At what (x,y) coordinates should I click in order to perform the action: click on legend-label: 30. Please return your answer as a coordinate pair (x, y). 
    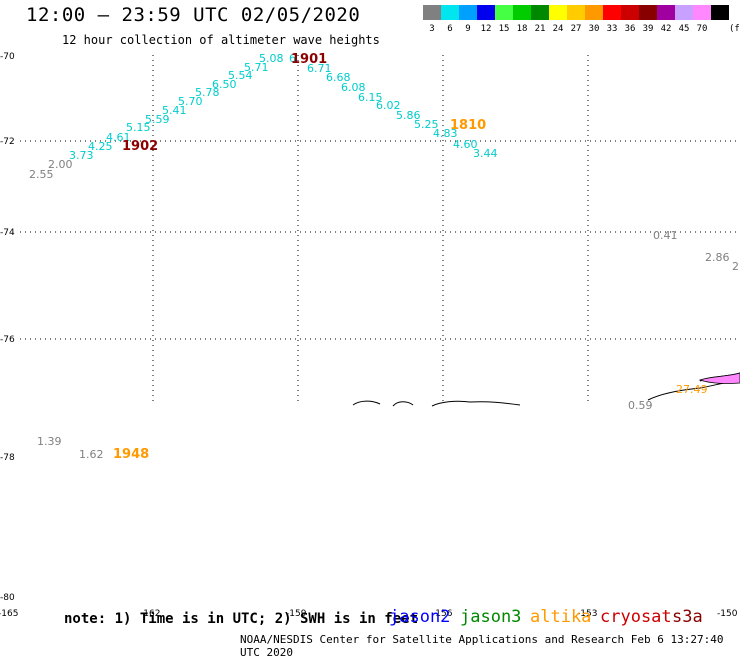
    Looking at the image, I should click on (594, 29).